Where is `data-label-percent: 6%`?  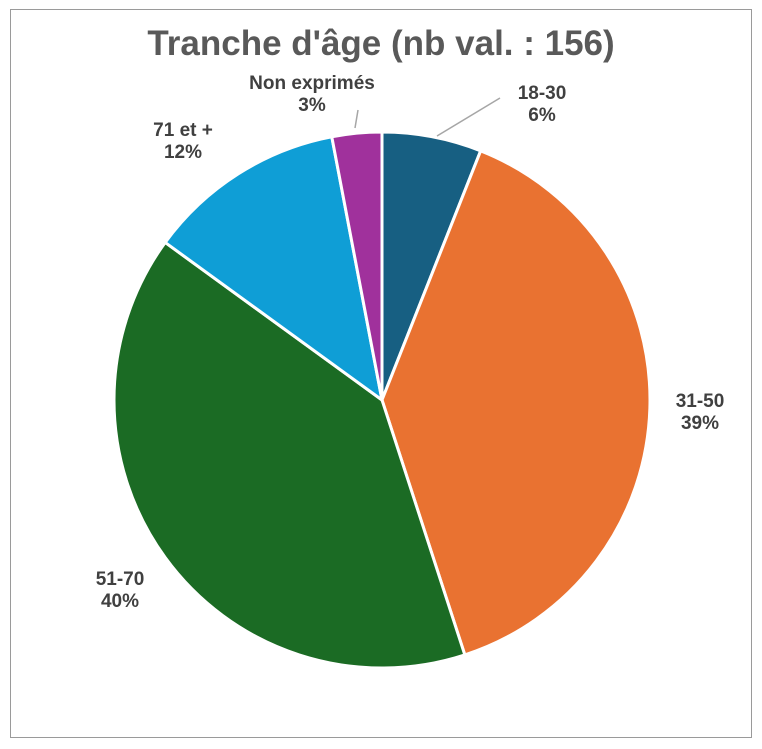 data-label-percent: 6% is located at coordinates (542, 115).